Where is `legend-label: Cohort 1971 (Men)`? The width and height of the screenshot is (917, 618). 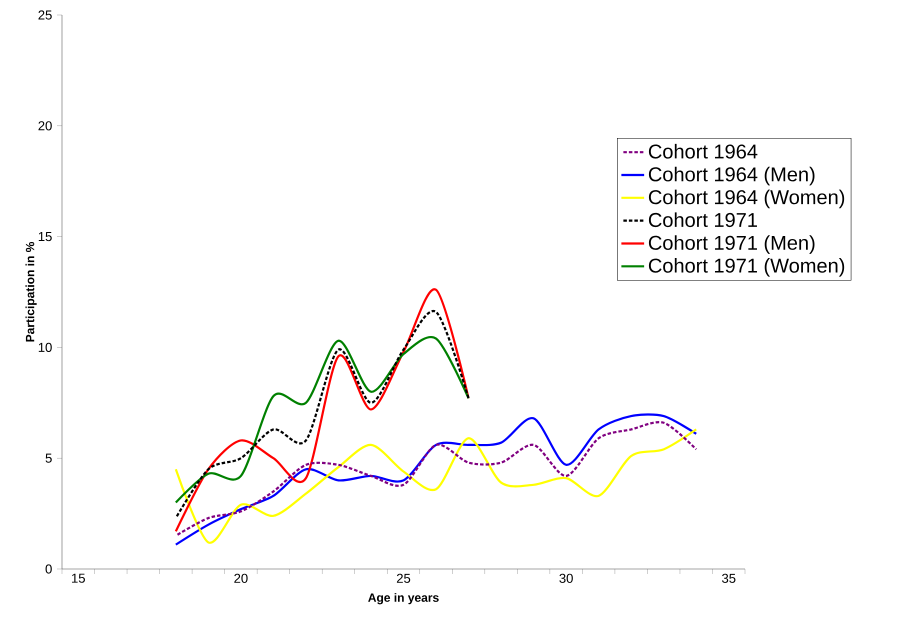
legend-label: Cohort 1971 (Men) is located at coordinates (731, 244).